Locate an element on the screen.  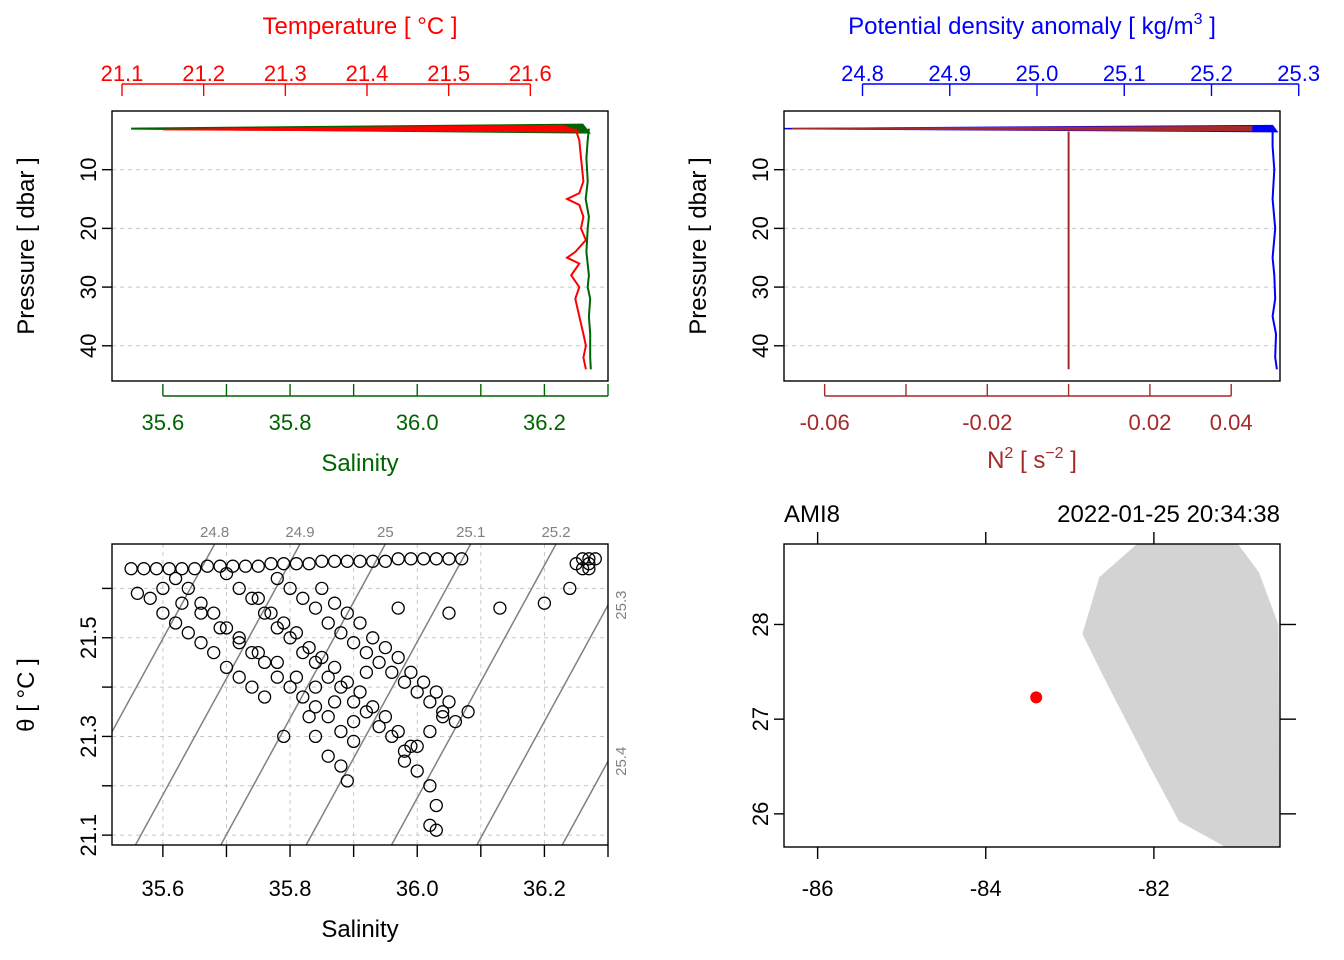
station-datetime: 2022-01-25 20:34:38 is located at coordinates (1168, 514).